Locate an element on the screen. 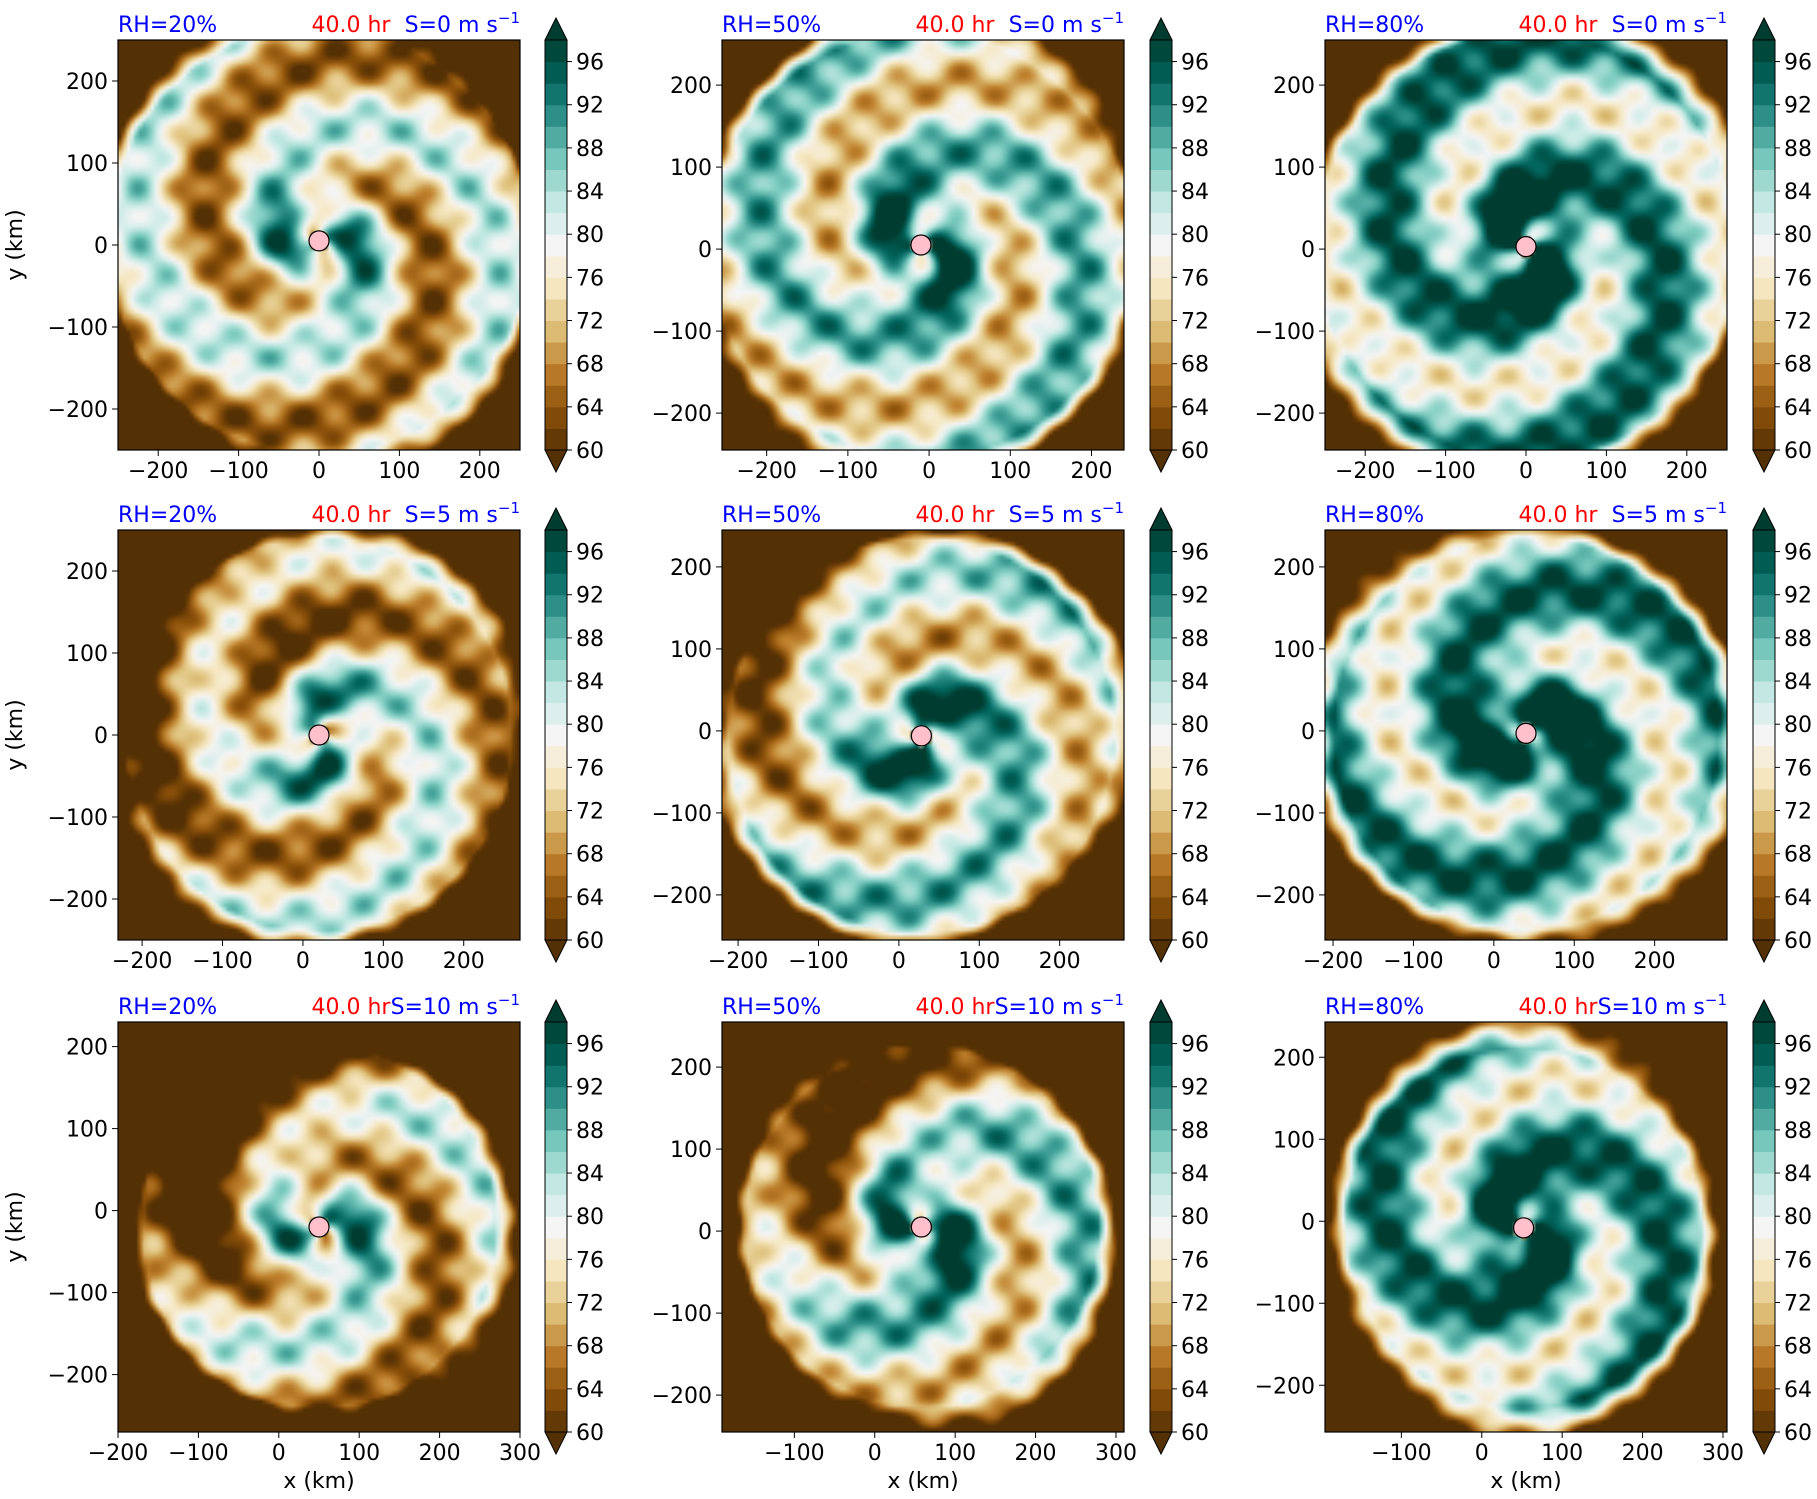  colorbar: 60 64 68 72 76 80 84 88 92 96 is located at coordinates (1179, 735).